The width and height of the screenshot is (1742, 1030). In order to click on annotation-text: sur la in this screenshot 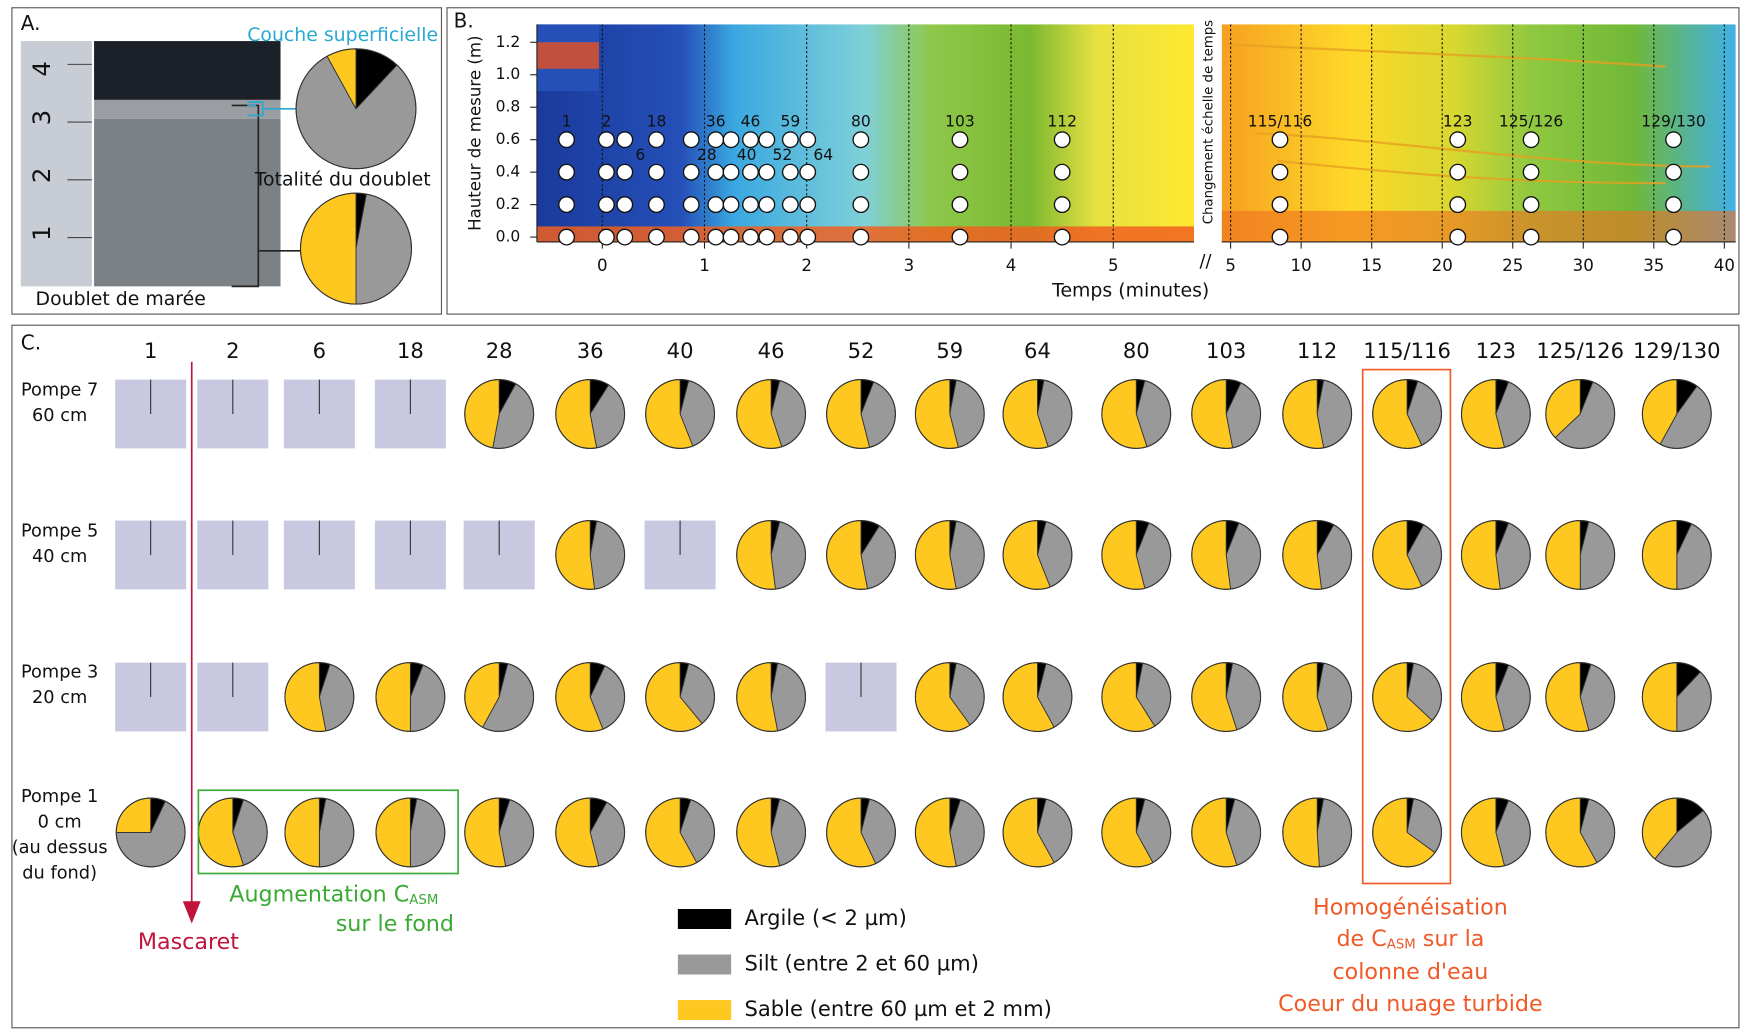, I will do `click(1450, 938)`.